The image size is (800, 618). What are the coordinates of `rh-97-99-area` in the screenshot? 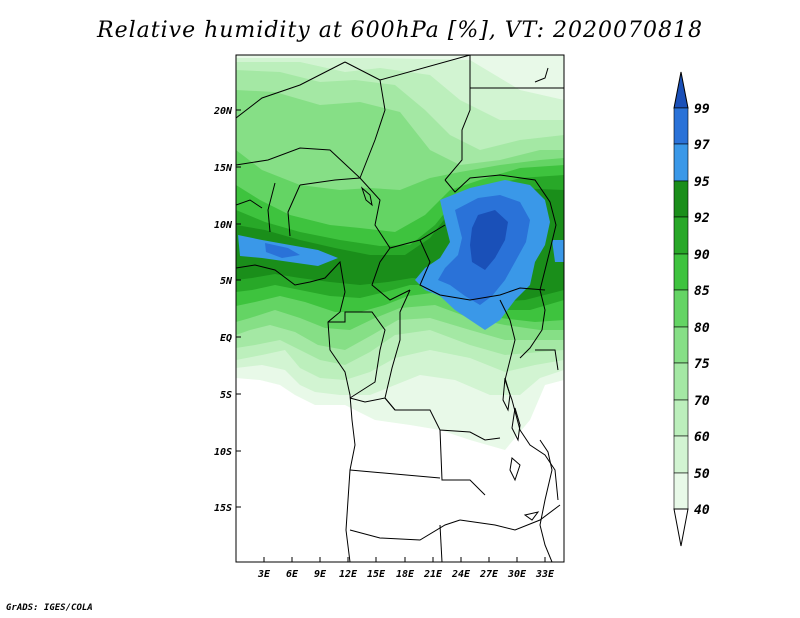 It's located at (397, 250).